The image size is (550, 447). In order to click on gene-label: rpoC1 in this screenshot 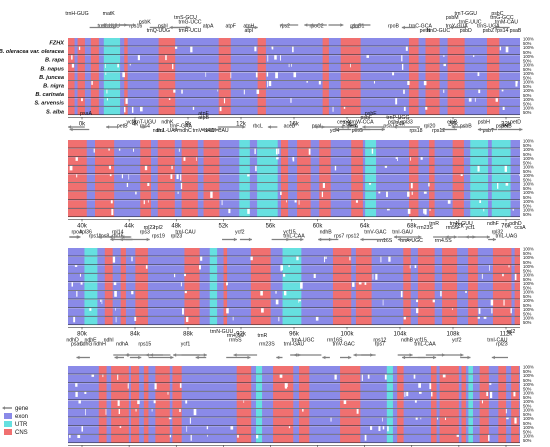, I will do `click(357, 27)`.